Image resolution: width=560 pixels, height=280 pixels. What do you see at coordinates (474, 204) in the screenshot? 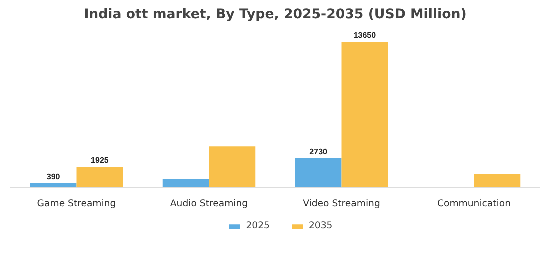
I see `x-tick-label: Communication` at bounding box center [474, 204].